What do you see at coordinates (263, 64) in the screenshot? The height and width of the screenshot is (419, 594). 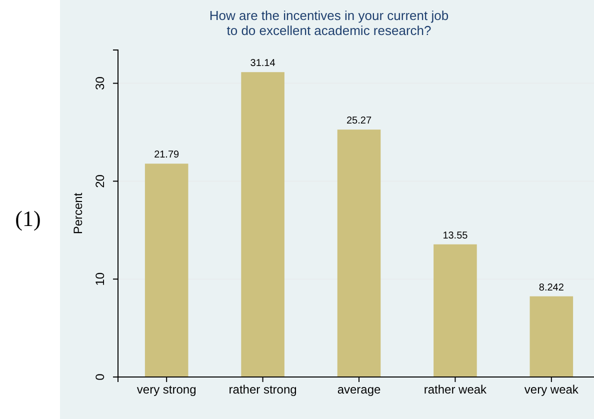 I see `data-label: 31.14` at bounding box center [263, 64].